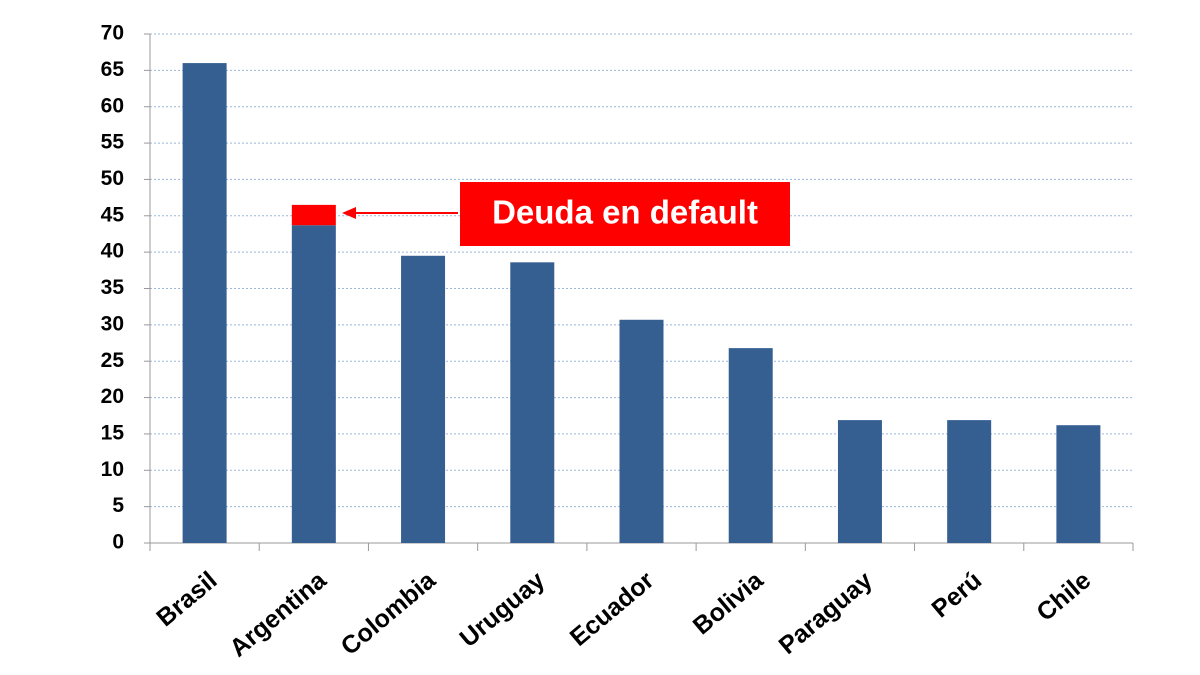 The image size is (1200, 675). I want to click on y-tick-label: 10, so click(112, 469).